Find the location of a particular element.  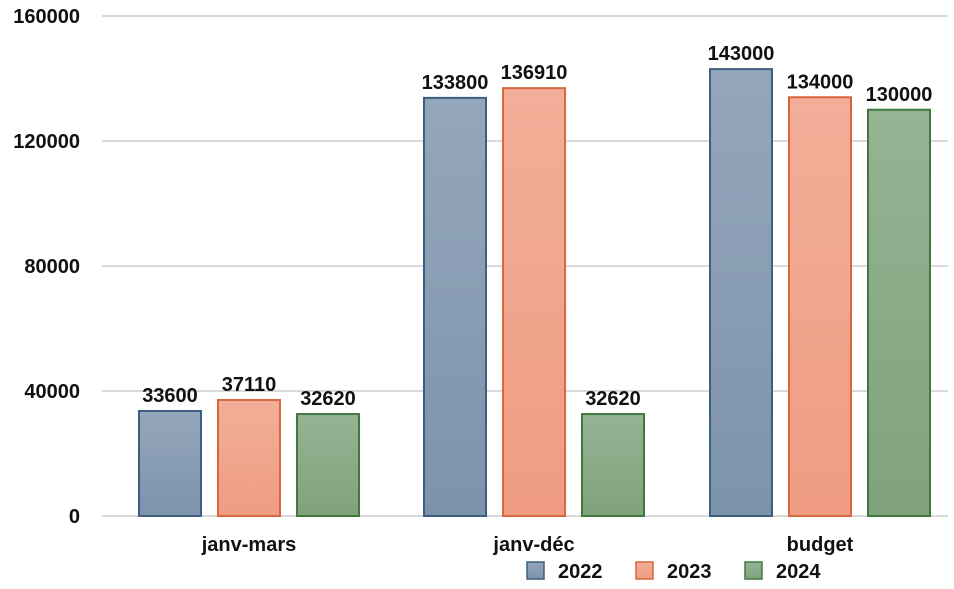

legend-label: 2022 is located at coordinates (580, 572).